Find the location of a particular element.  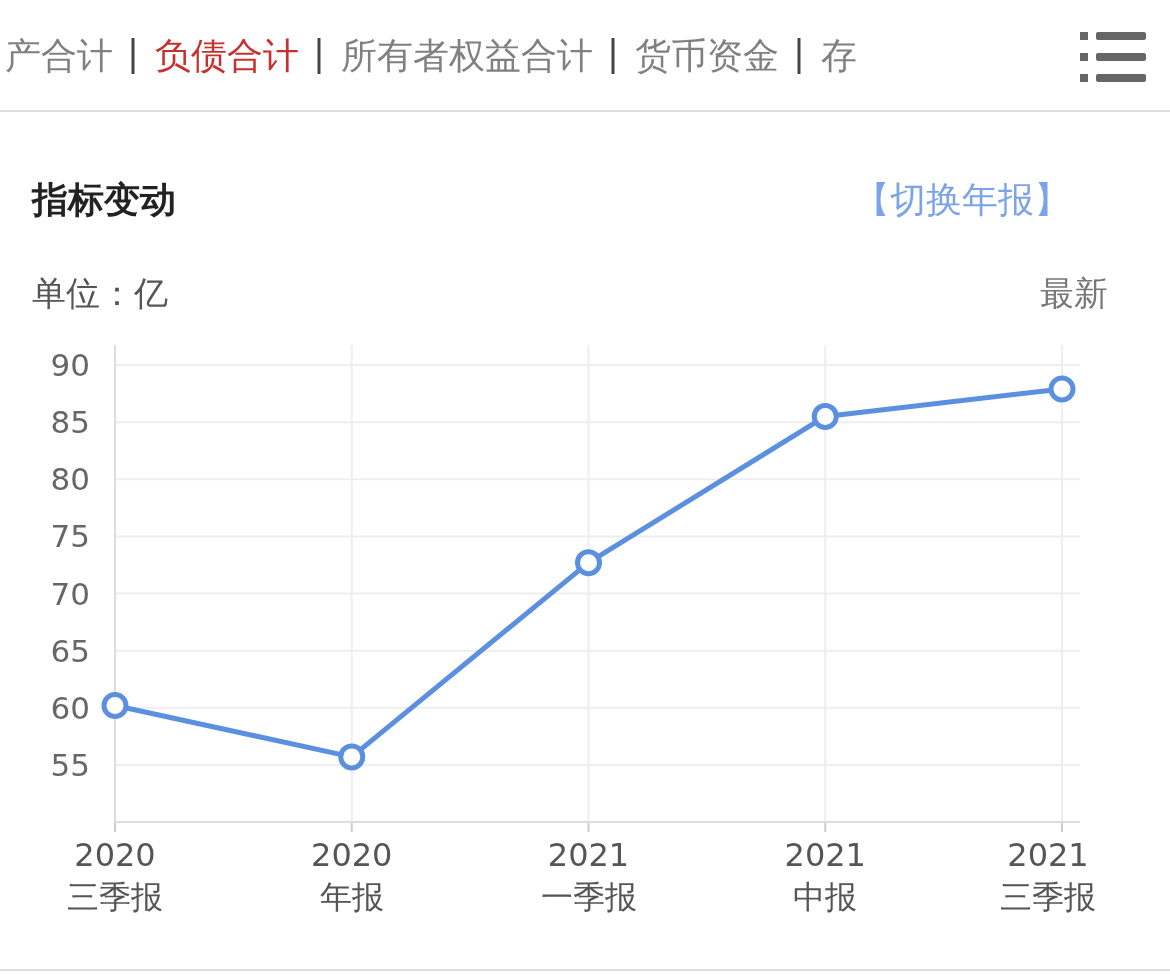

x-tick-label: 2021 一季报 is located at coordinates (588, 876).